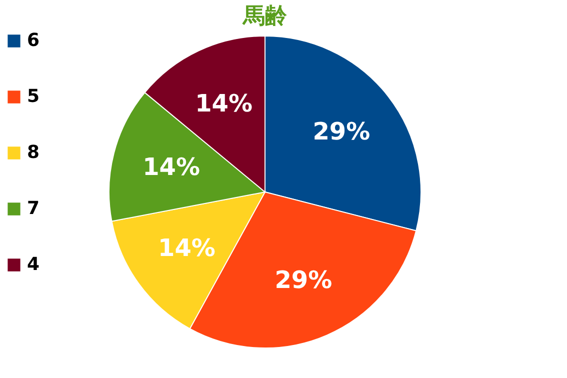 The width and height of the screenshot is (567, 378). What do you see at coordinates (33, 264) in the screenshot?
I see `legend-label: 4` at bounding box center [33, 264].